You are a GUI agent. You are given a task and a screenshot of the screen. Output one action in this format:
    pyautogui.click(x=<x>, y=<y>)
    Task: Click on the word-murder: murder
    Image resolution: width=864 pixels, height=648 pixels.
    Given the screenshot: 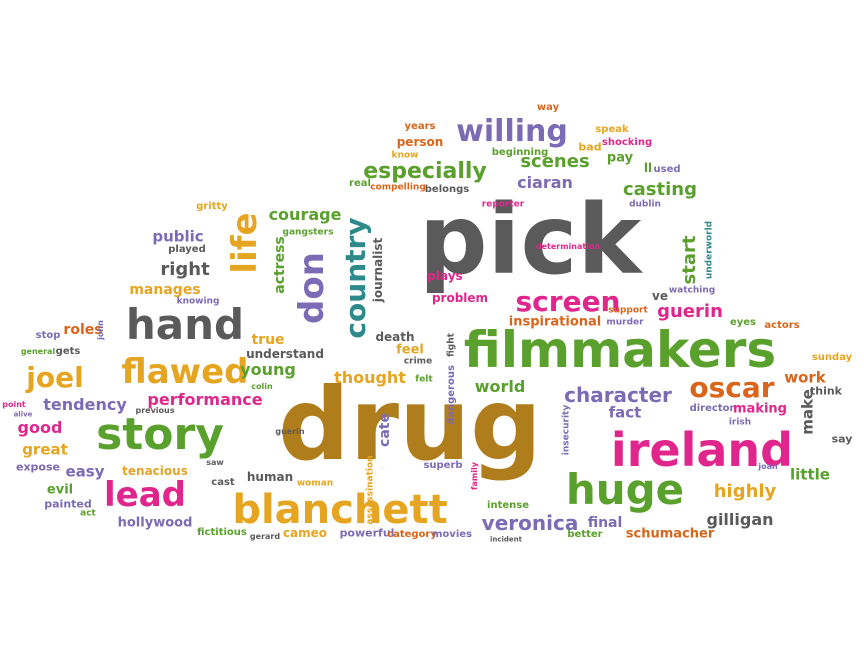 What is the action you would take?
    pyautogui.click(x=625, y=322)
    